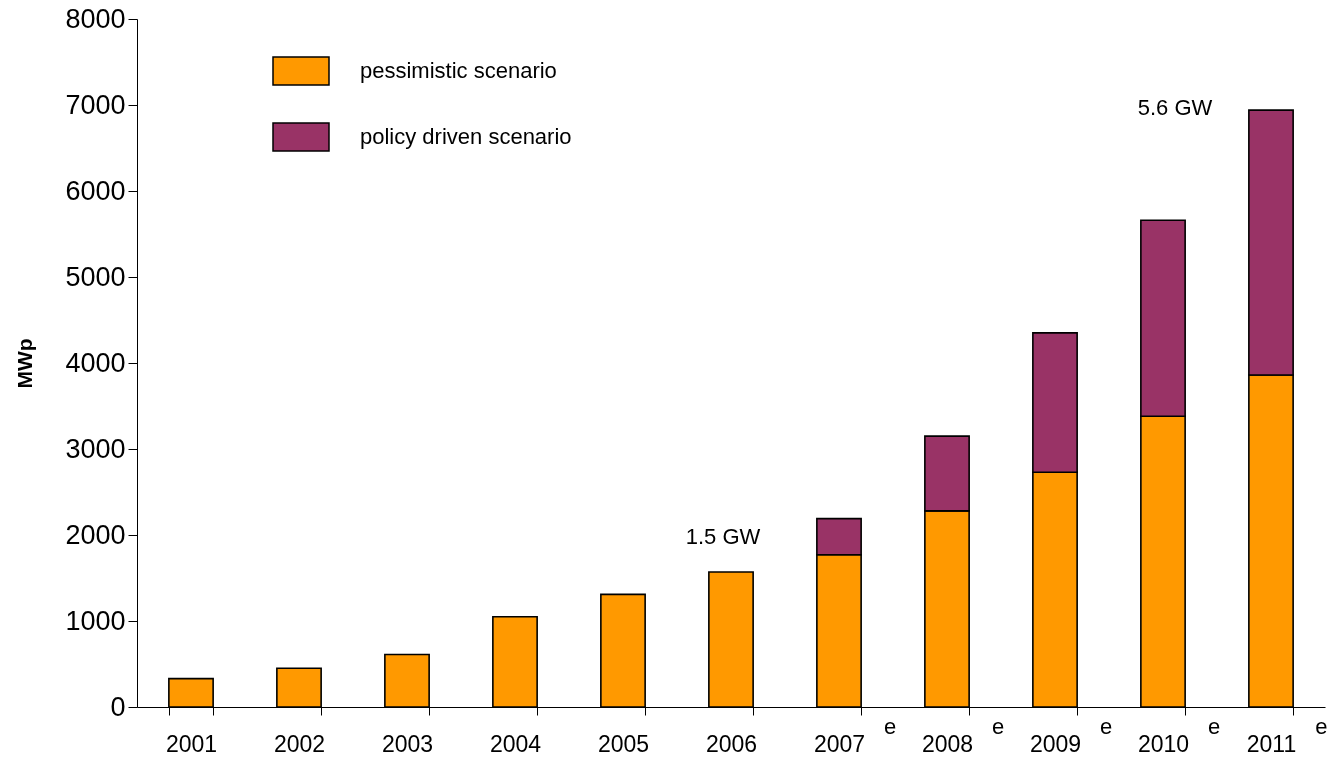 The width and height of the screenshot is (1328, 763). What do you see at coordinates (1175, 107) in the screenshot?
I see `annotation: 5.6 GW` at bounding box center [1175, 107].